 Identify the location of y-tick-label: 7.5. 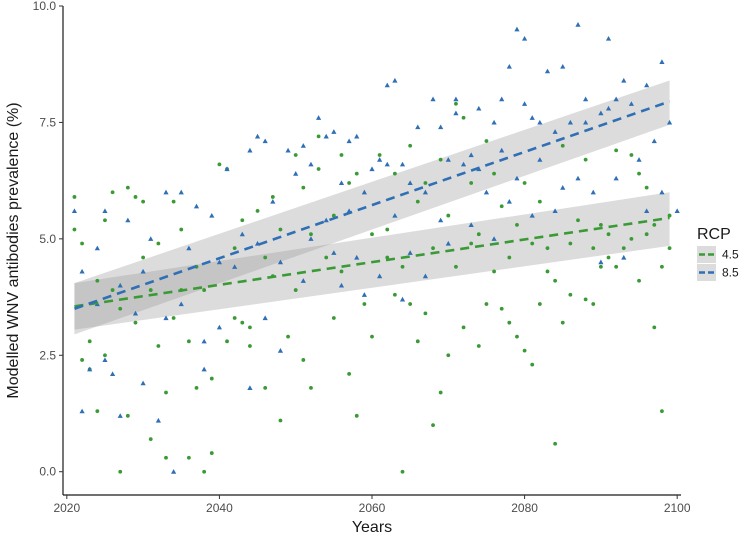
(47, 122).